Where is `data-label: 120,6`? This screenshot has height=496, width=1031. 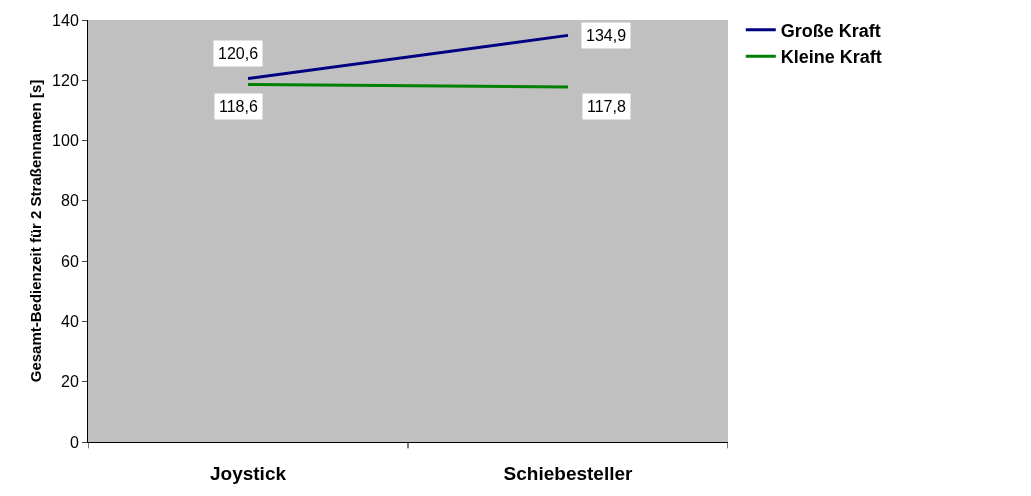
data-label: 120,6 is located at coordinates (238, 53).